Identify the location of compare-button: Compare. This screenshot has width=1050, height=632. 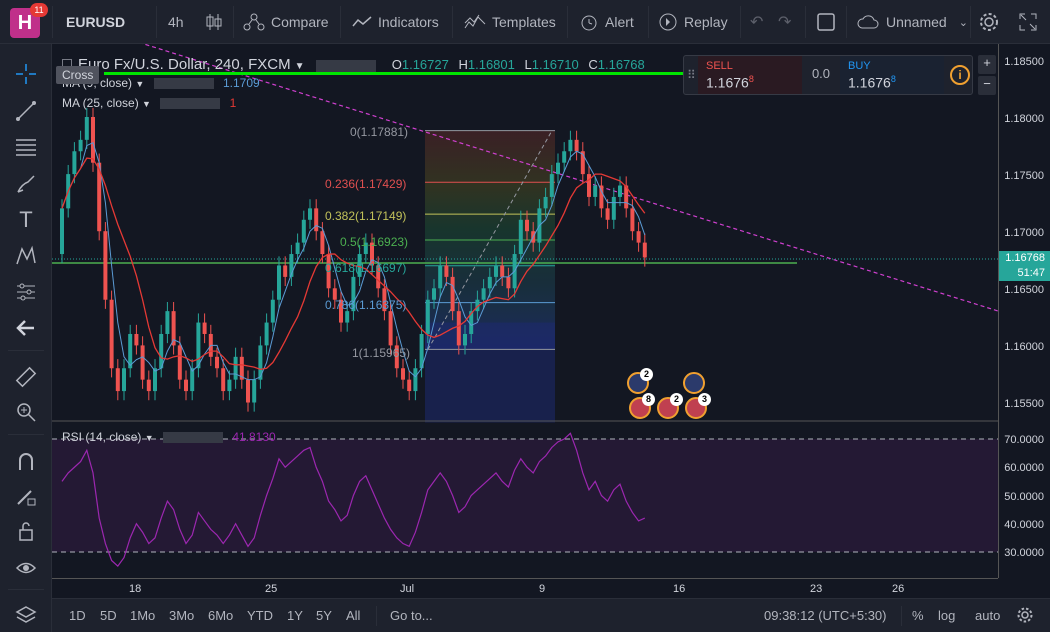
(286, 22).